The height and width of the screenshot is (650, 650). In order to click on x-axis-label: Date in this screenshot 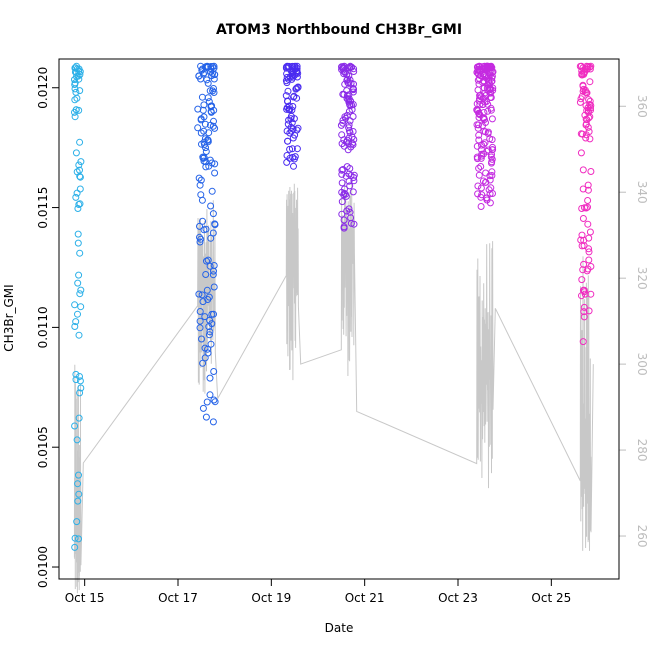, I will do `click(339, 628)`.